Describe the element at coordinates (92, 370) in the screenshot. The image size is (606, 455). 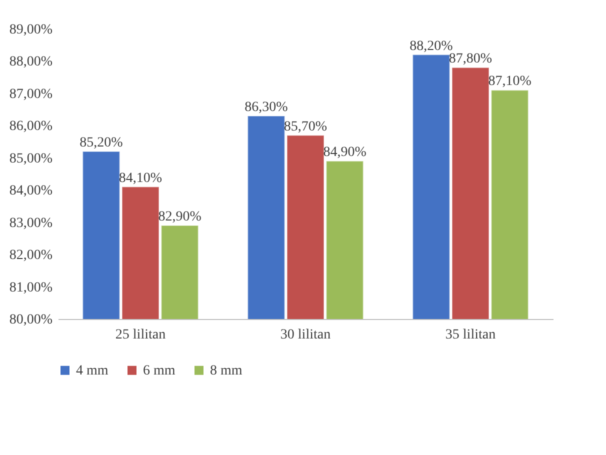
I see `legend-label: 4 mm` at that location.